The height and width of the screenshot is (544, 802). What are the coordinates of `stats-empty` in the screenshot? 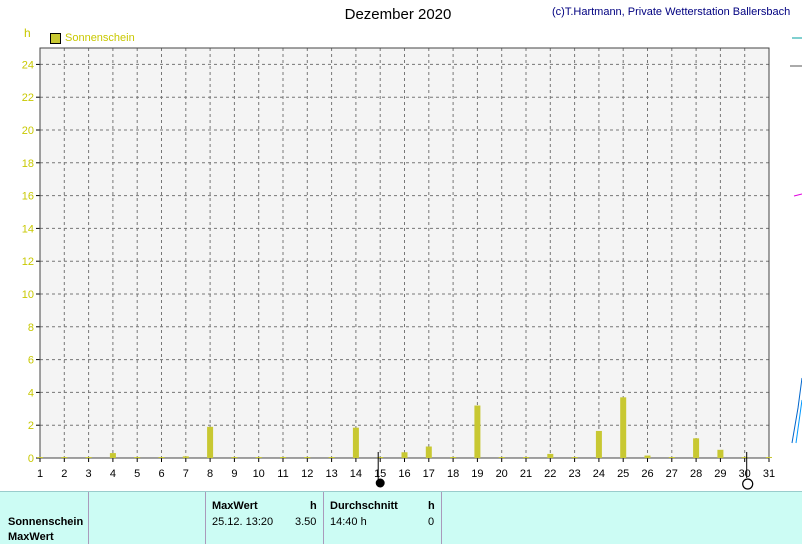 It's located at (616, 518).